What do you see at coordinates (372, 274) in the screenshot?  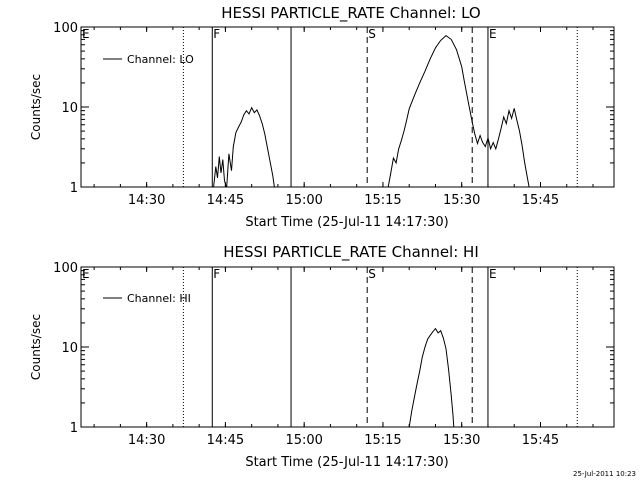 I see `panel-hi-marker-label-4: S` at bounding box center [372, 274].